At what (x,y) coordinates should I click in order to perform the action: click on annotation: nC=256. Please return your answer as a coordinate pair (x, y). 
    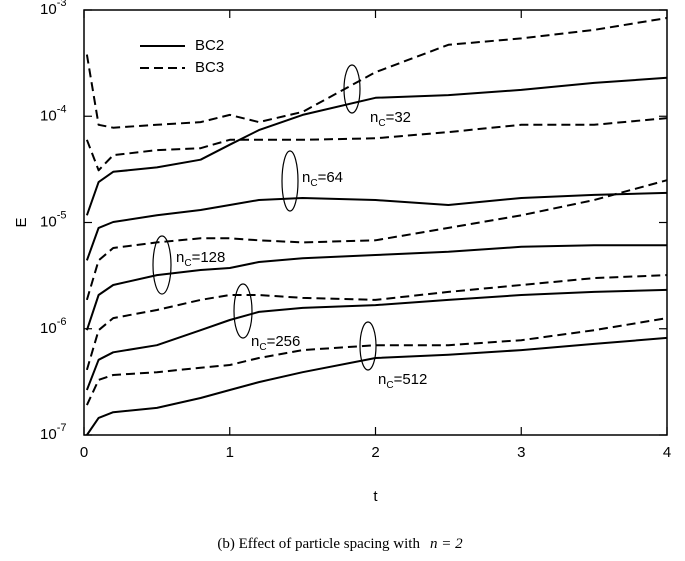
    Looking at the image, I should click on (275, 343).